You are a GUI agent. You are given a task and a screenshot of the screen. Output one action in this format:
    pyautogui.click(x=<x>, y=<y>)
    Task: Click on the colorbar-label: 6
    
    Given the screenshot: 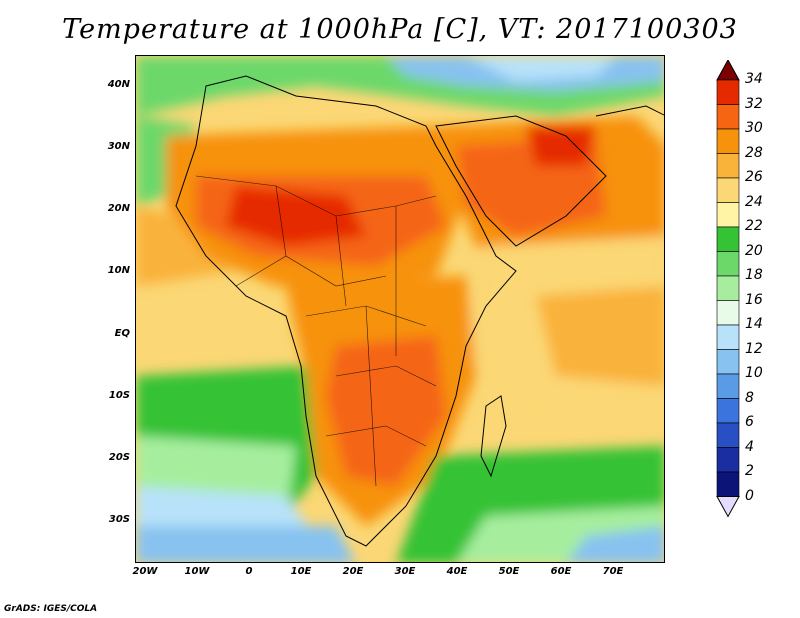 What is the action you would take?
    pyautogui.click(x=749, y=422)
    